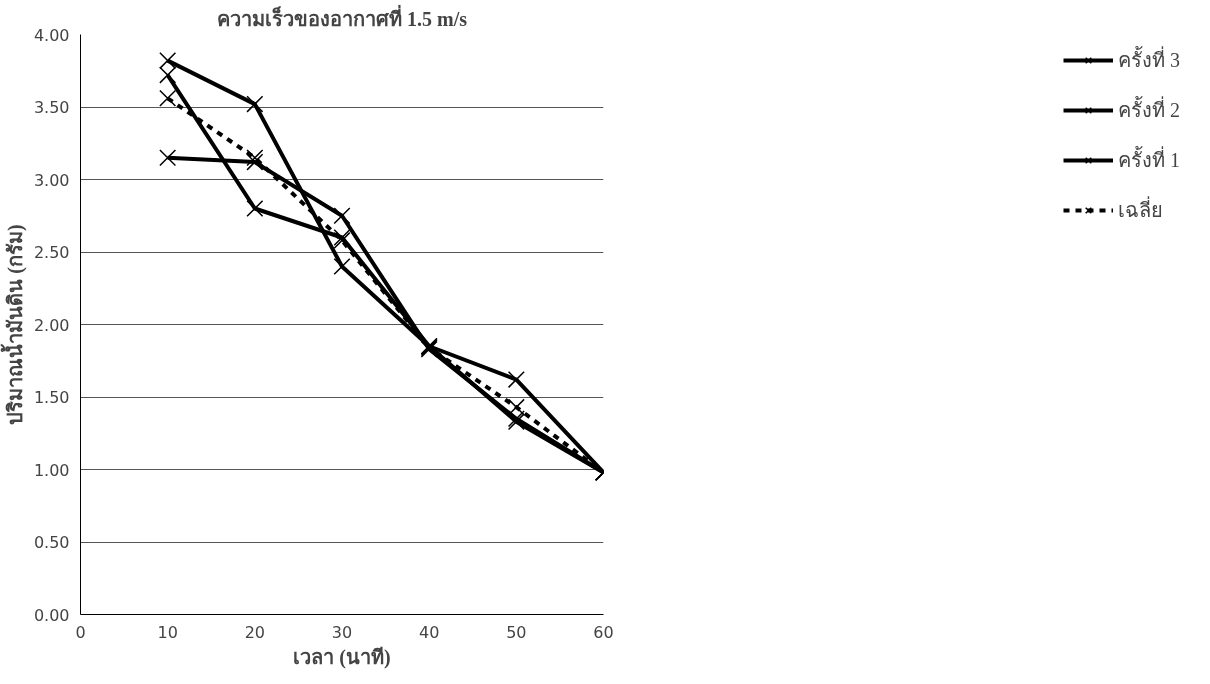 The height and width of the screenshot is (684, 1210). Describe the element at coordinates (342, 657) in the screenshot. I see `x-axis-title: เวลา (นาที)` at that location.